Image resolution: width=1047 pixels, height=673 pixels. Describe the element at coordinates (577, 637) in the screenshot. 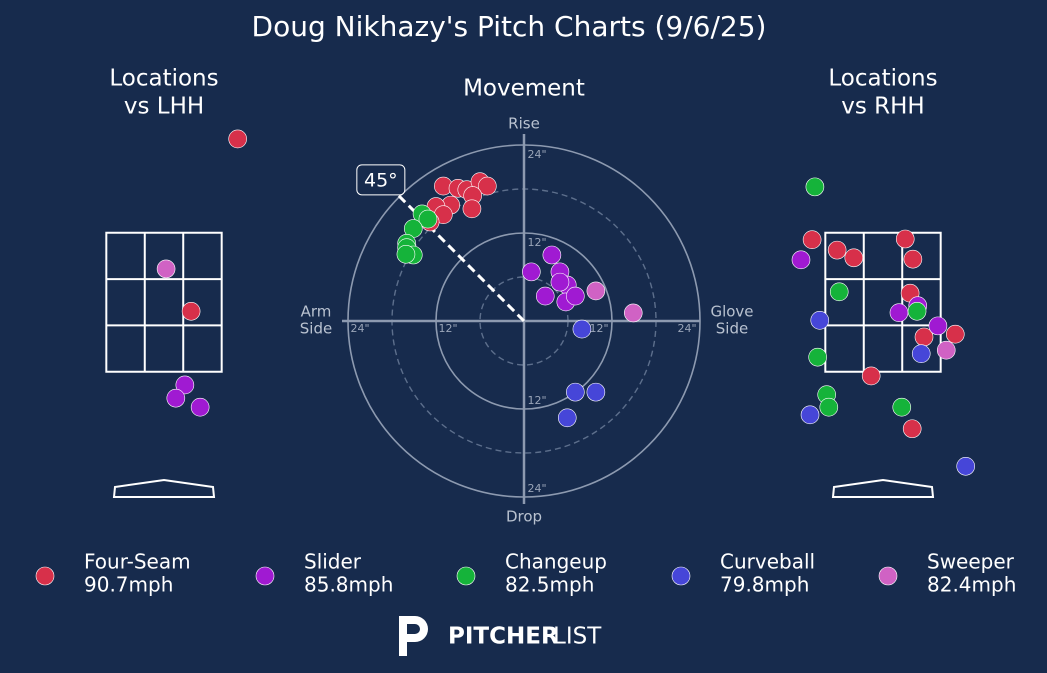

I see `logo-light: LIST` at that location.